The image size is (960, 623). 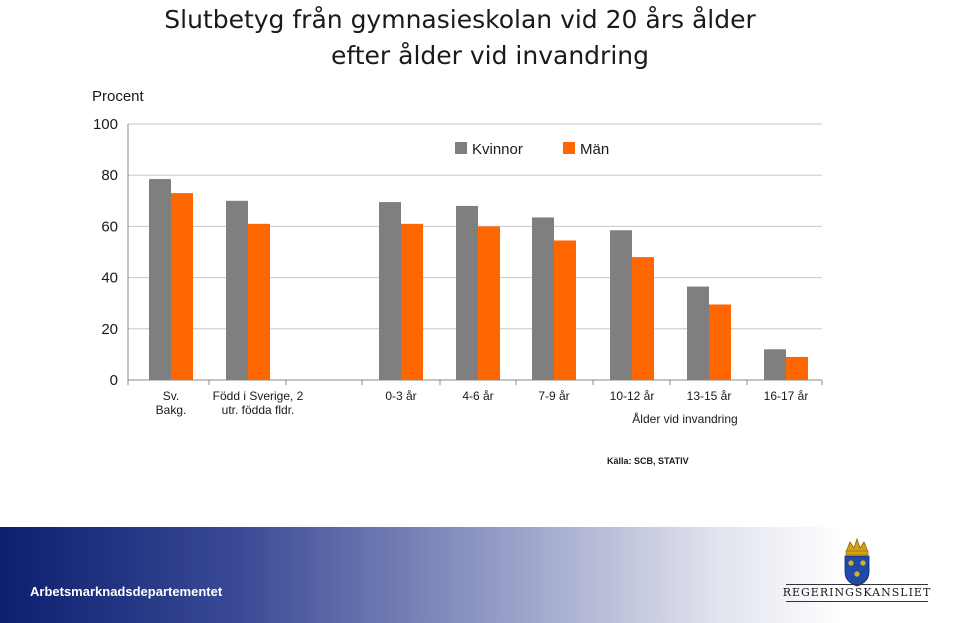 I want to click on x-axis-label: Ålder vid invandring, so click(x=684, y=418).